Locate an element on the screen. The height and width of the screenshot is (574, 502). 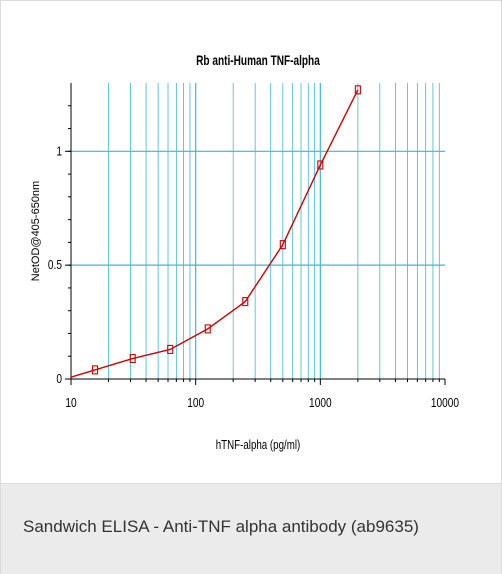
chart-title: Rb anti-Human TNF-alpha is located at coordinates (258, 60).